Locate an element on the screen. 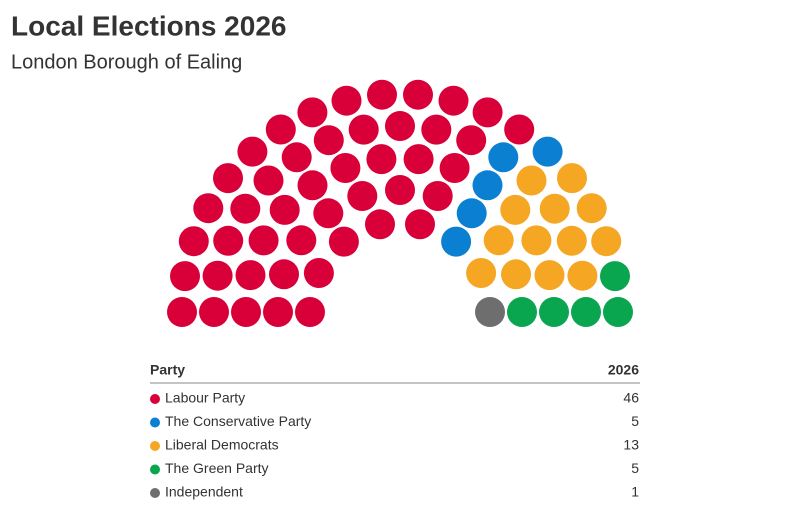 The width and height of the screenshot is (800, 517). party-name: The Green Party is located at coordinates (217, 468).